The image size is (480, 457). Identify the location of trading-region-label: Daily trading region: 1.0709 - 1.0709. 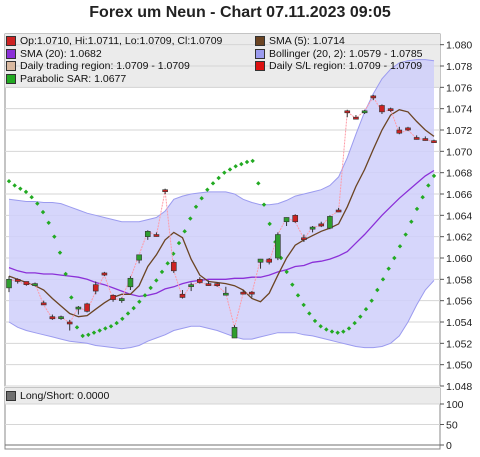
(105, 66).